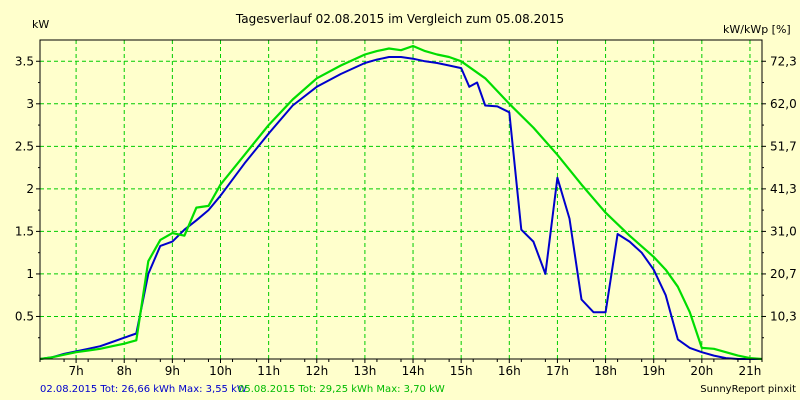 This screenshot has height=400, width=800. What do you see at coordinates (172, 371) in the screenshot?
I see `x-tick-label: 9h` at bounding box center [172, 371].